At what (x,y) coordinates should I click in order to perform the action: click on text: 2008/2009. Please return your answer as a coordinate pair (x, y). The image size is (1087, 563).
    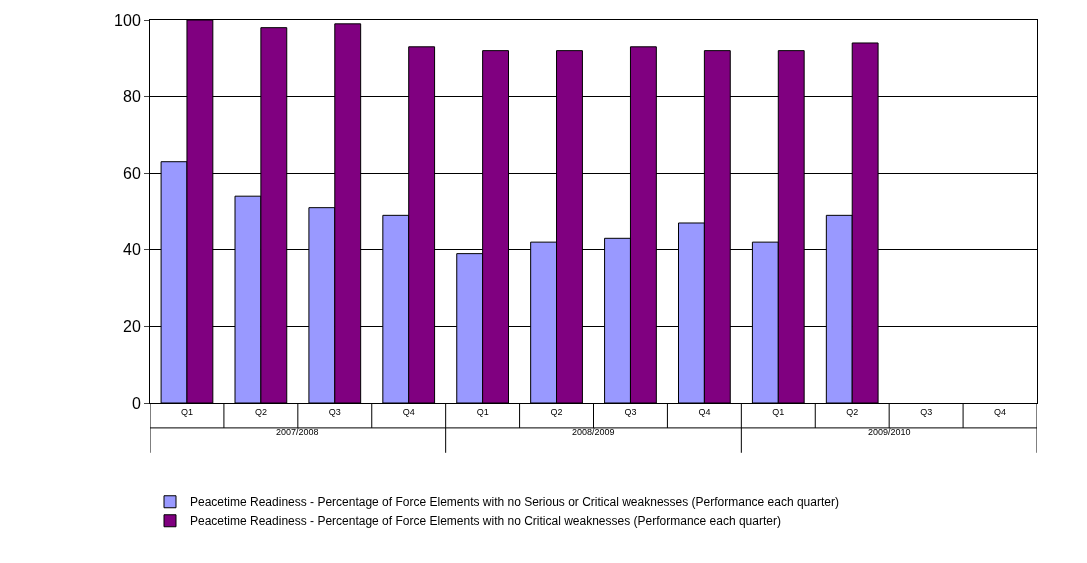
    Looking at the image, I should click on (593, 432).